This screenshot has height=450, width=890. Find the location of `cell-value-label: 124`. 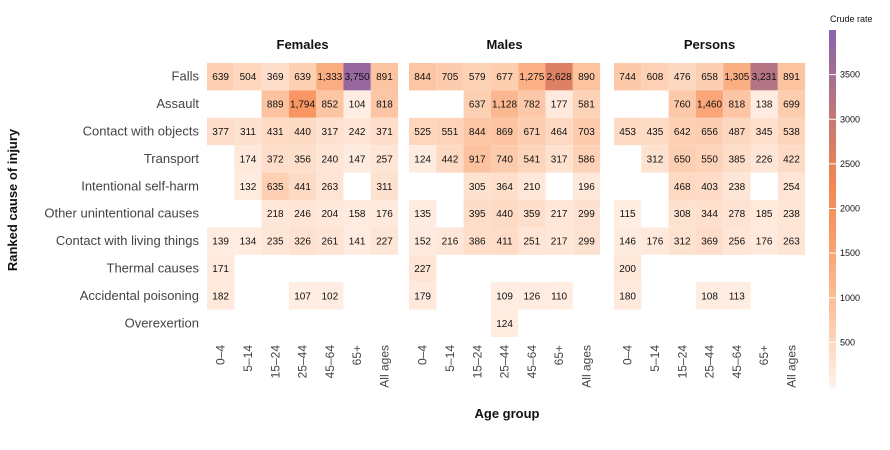

cell-value-label: 124 is located at coordinates (504, 324).